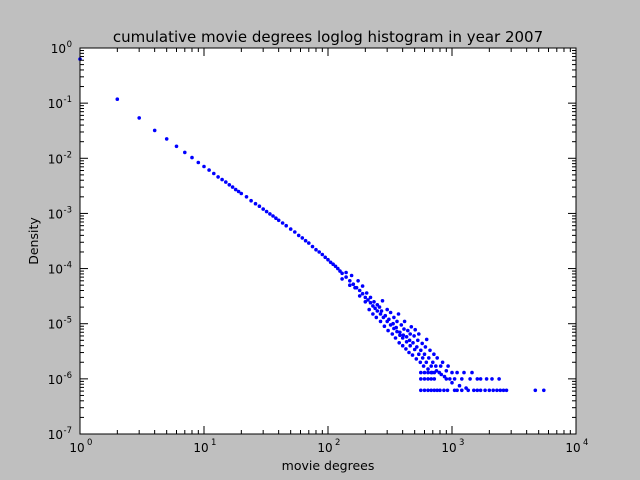 Image resolution: width=640 pixels, height=480 pixels. Describe the element at coordinates (585, 443) in the screenshot. I see `x-tick-exponent: 4` at that location.